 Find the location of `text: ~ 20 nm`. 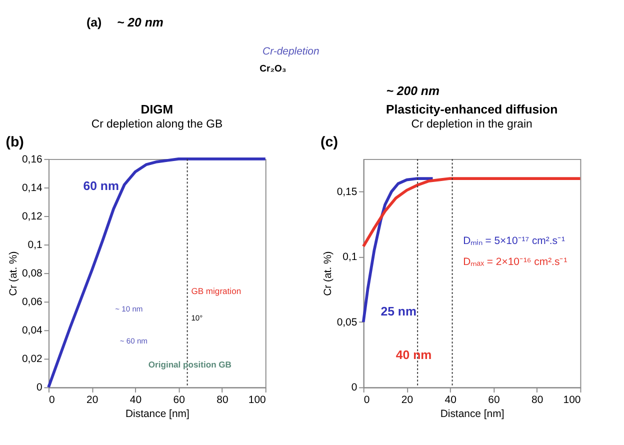

text: ~ 20 nm is located at coordinates (140, 23).